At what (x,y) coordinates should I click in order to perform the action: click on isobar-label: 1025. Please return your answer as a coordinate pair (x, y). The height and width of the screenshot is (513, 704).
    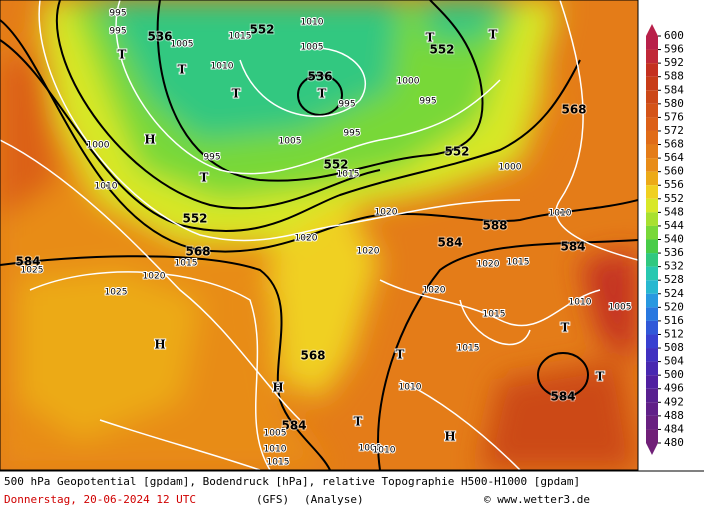
    Looking at the image, I should click on (116, 293).